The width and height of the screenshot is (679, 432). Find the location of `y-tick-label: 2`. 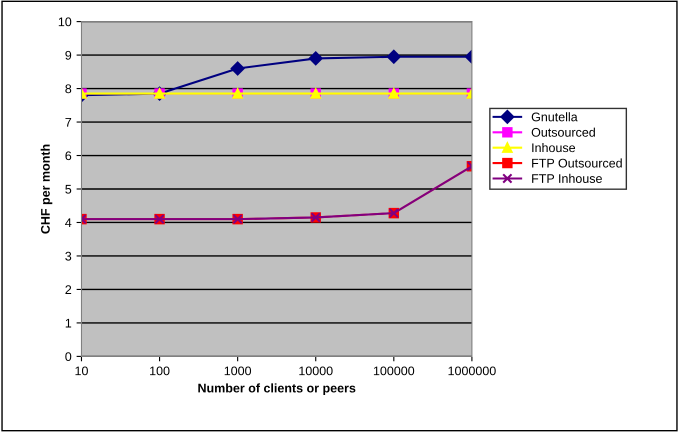

y-tick-label: 2 is located at coordinates (68, 289).